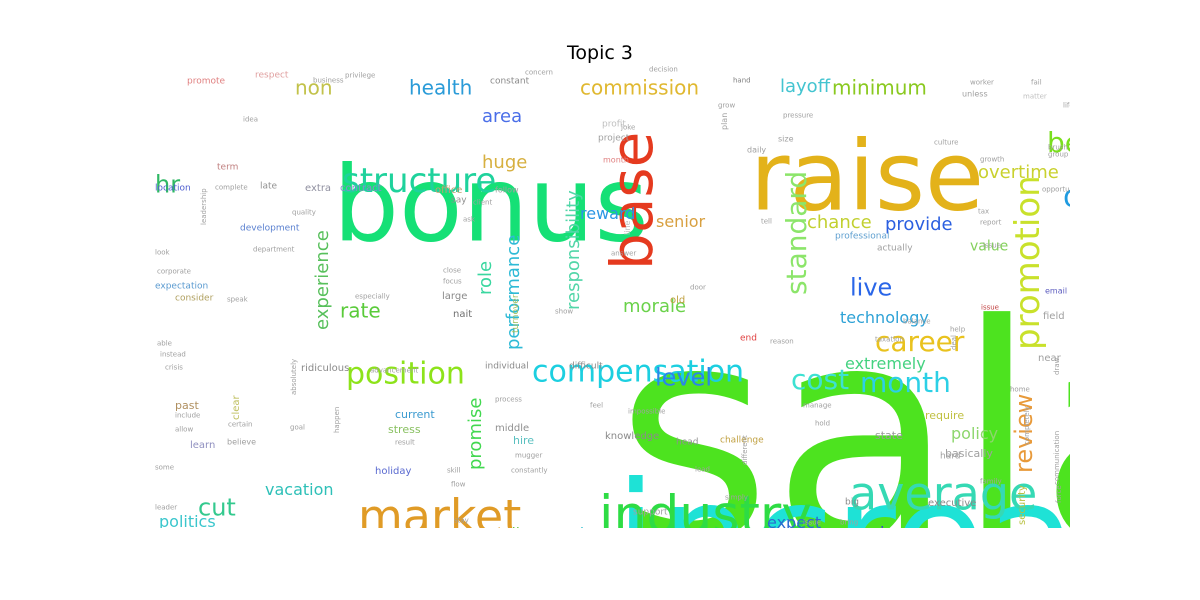 This screenshot has height=600, width=1200. What do you see at coordinates (1027, 425) in the screenshot?
I see `cloud-word-completely: completely` at bounding box center [1027, 425].